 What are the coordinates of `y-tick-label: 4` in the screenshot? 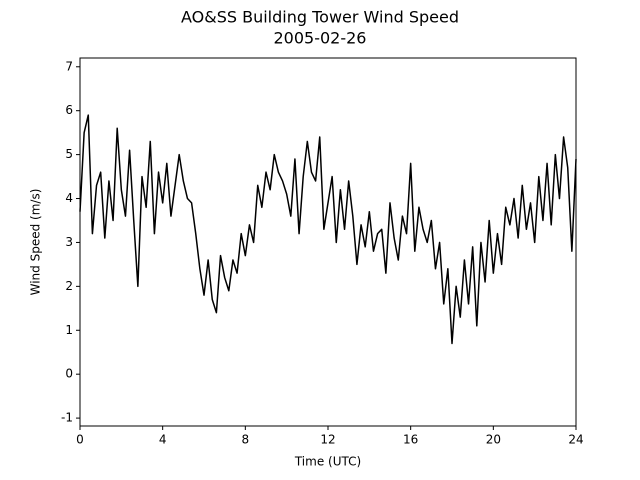 It's located at (69, 198).